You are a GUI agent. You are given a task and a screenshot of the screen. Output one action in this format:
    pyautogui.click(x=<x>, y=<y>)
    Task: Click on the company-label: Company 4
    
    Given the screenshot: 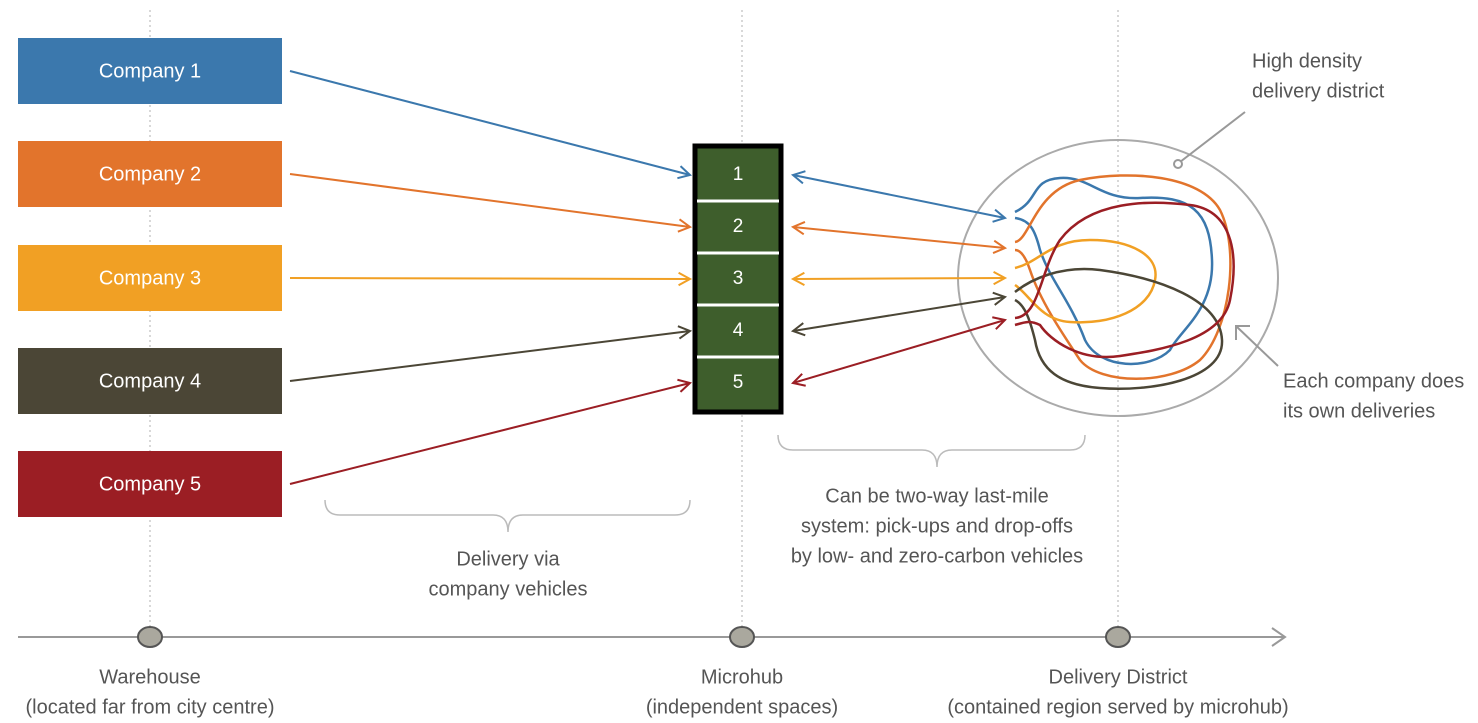 What is the action you would take?
    pyautogui.click(x=150, y=381)
    